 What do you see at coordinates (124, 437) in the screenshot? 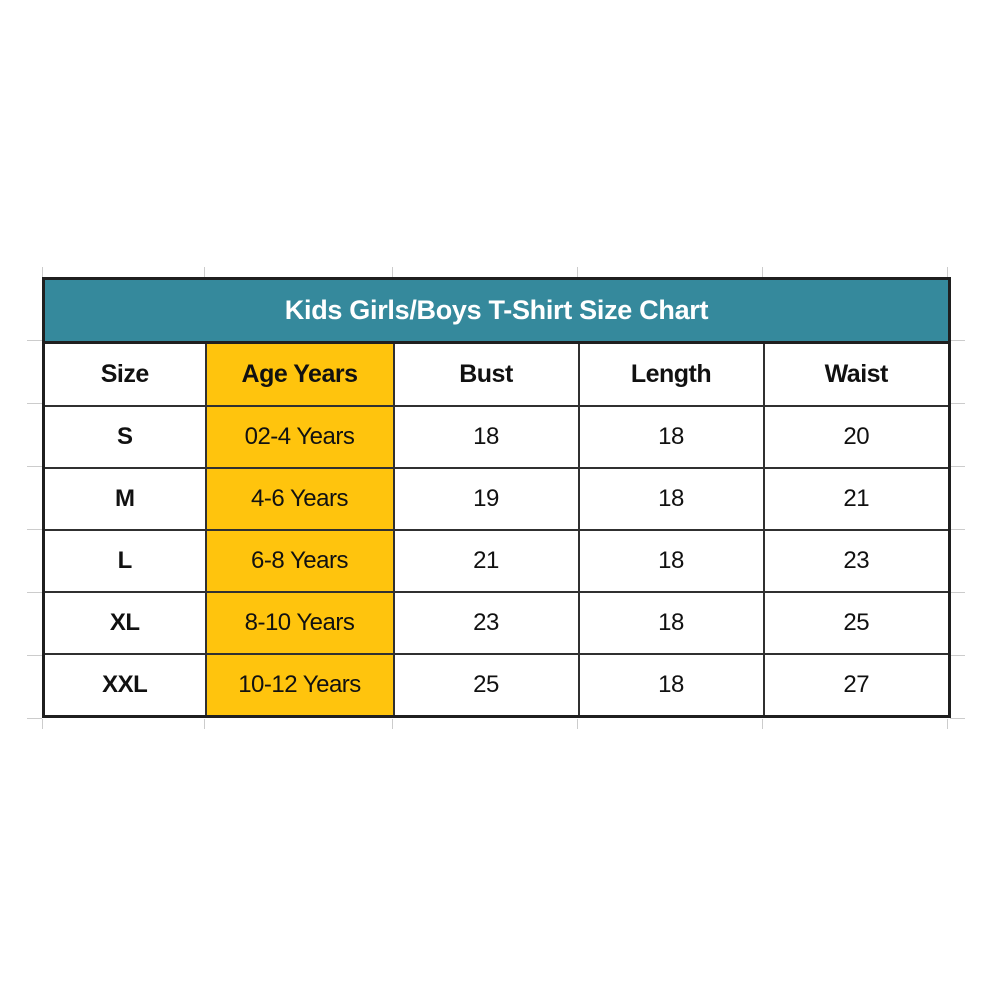
I see `cell-size: S` at bounding box center [124, 437].